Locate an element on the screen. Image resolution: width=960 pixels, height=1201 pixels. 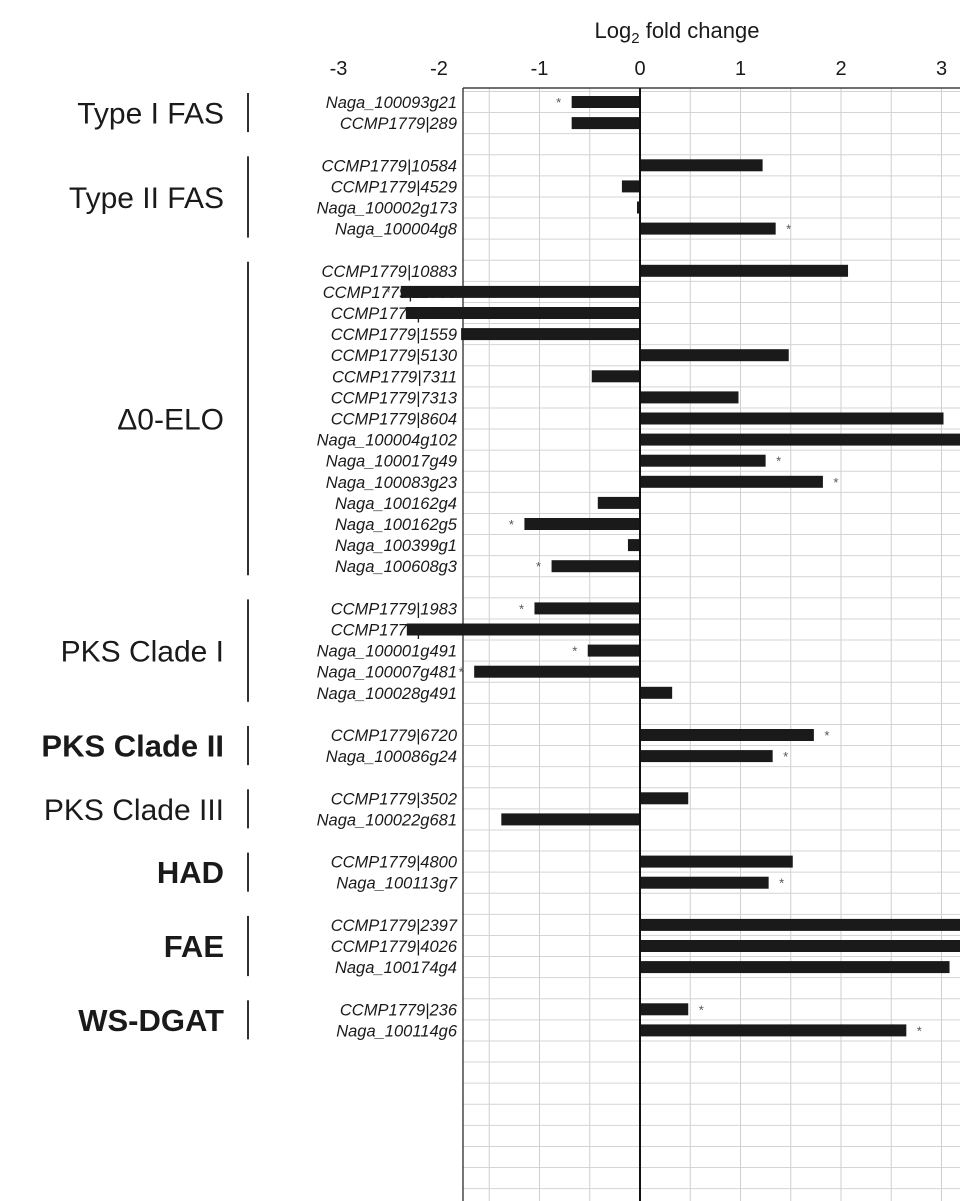
gene-label: Naga_100007g481 is located at coordinates (387, 673).